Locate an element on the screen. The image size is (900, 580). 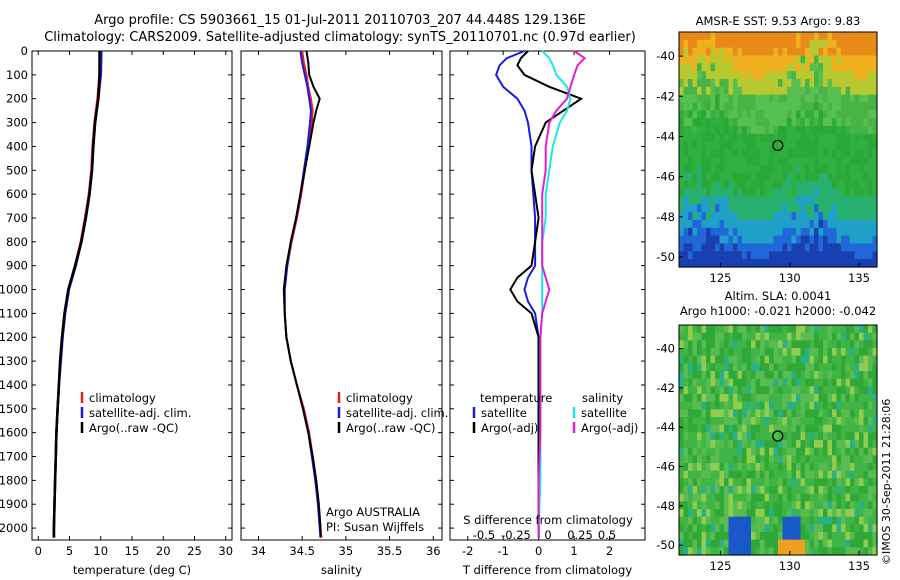
x2-tick-label: -0.25 is located at coordinates (516, 535).